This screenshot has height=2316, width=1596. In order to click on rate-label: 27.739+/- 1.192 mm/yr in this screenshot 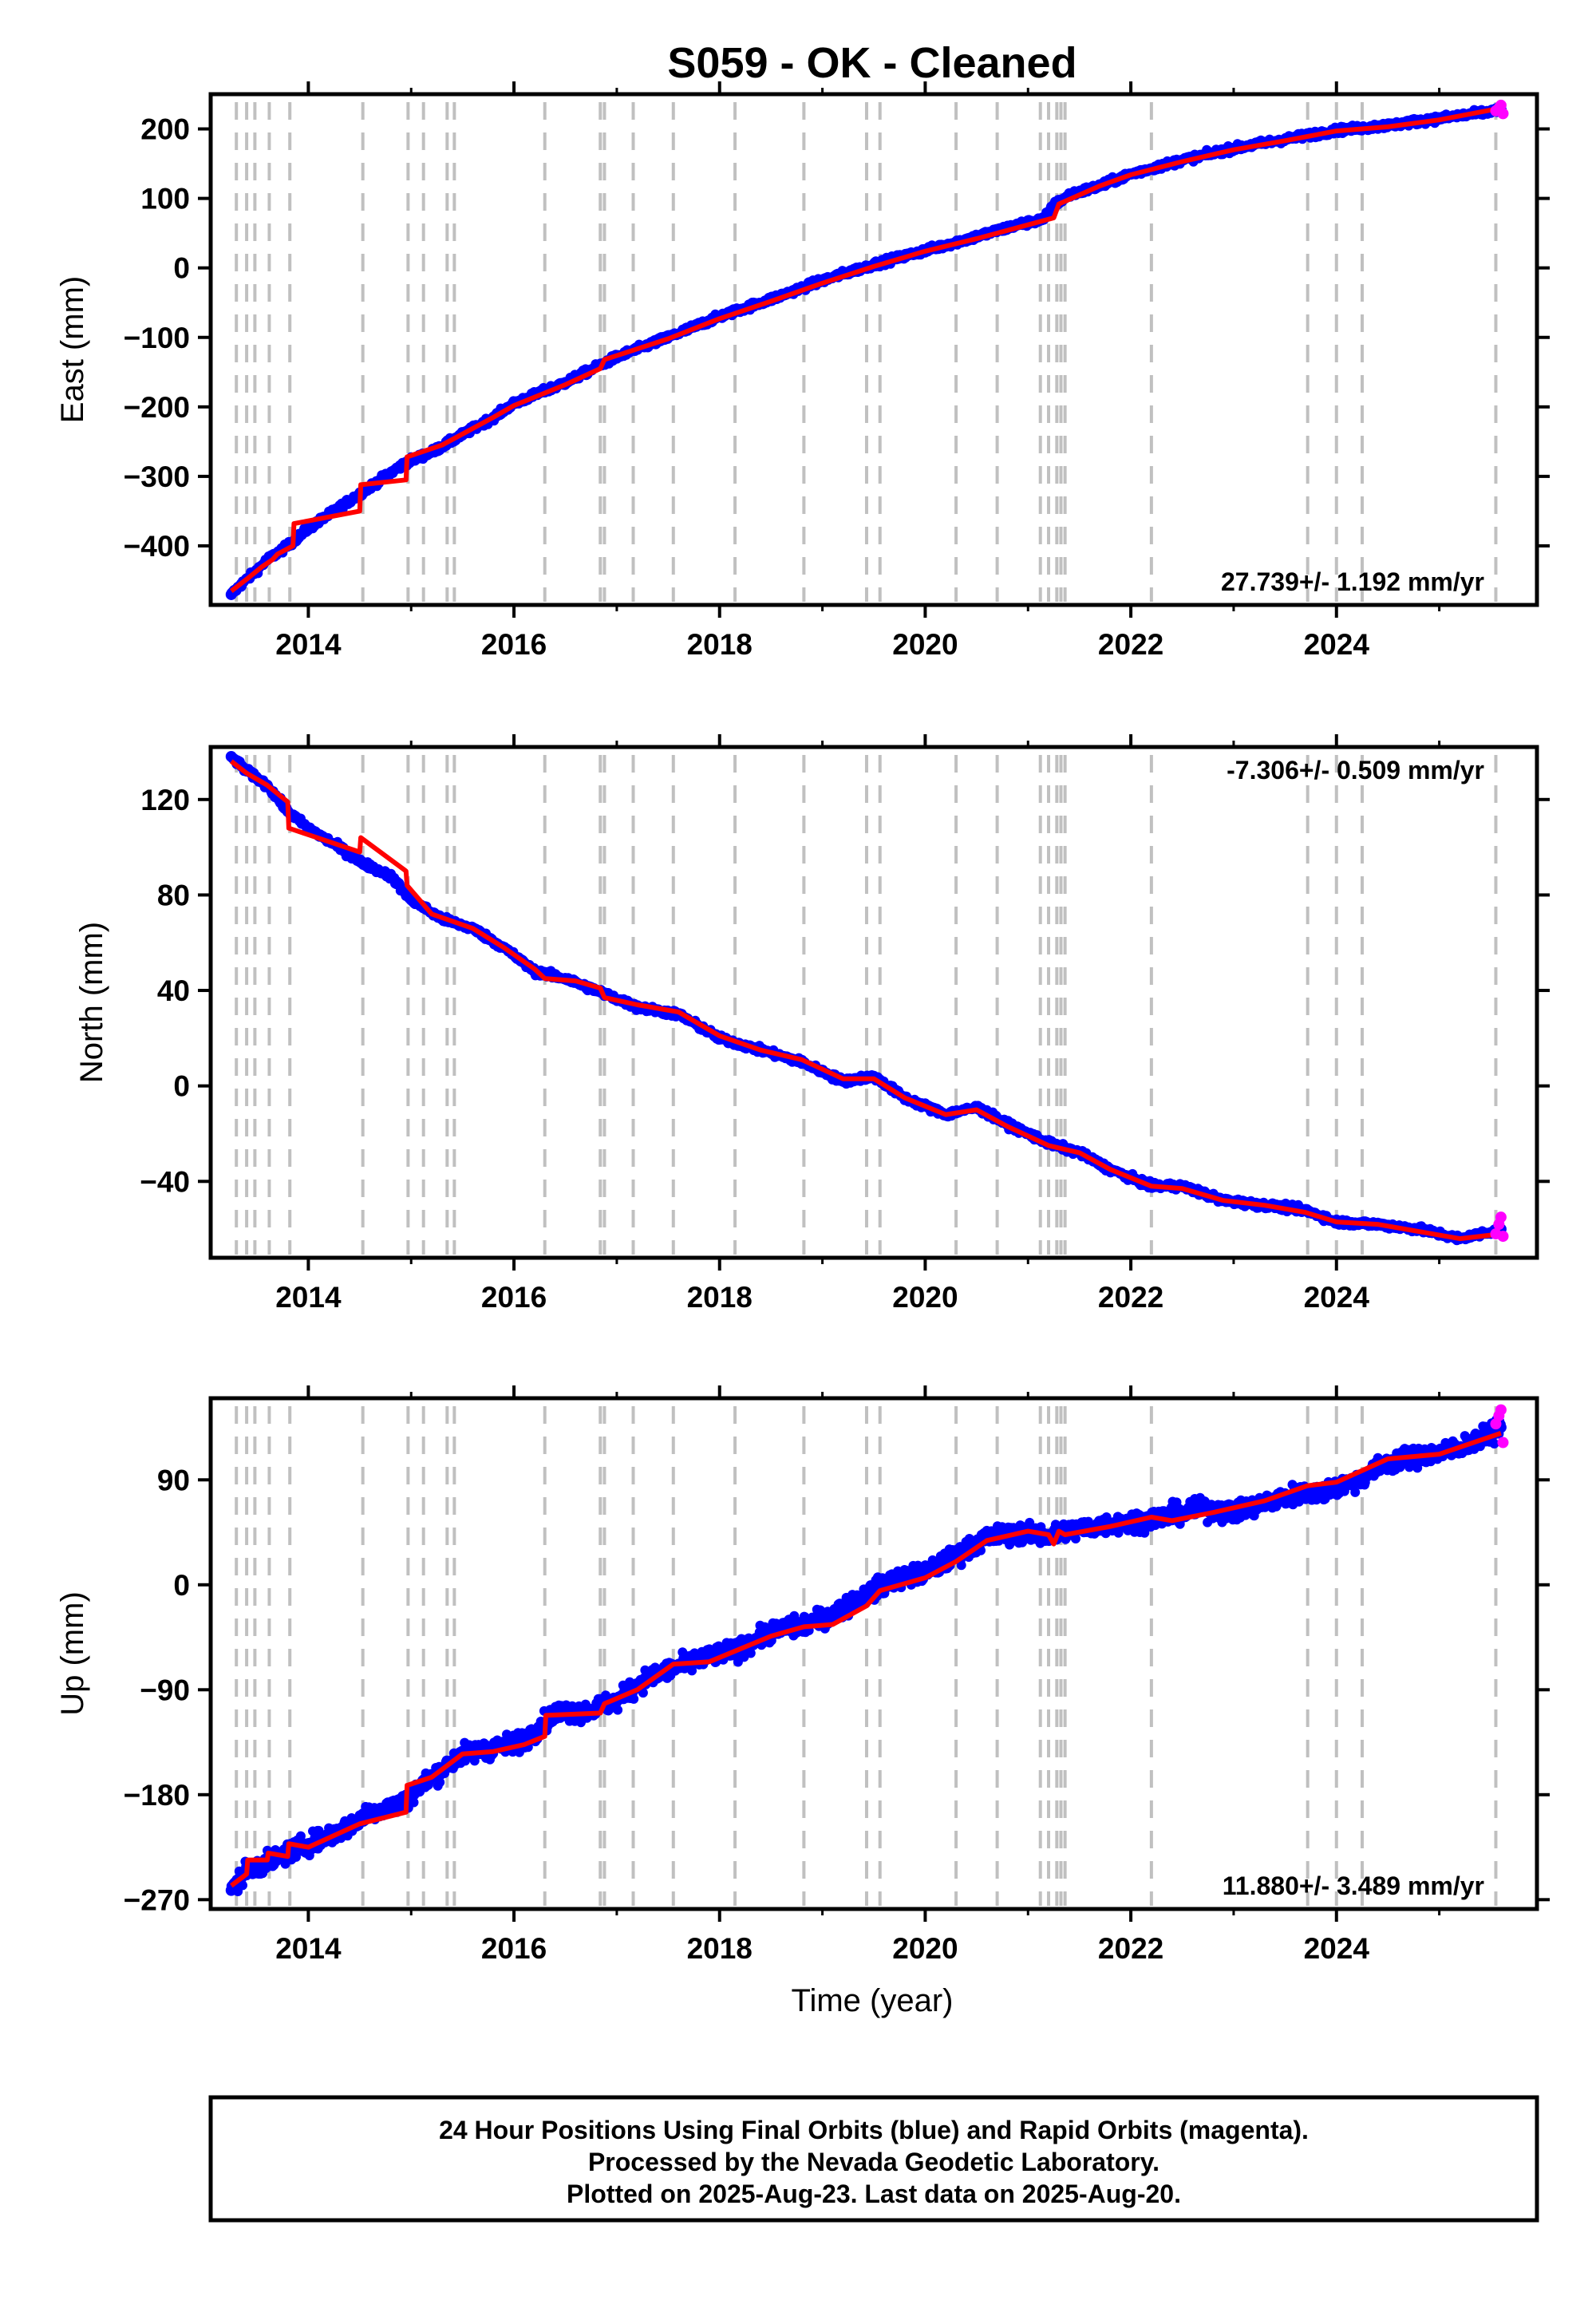, I will do `click(1352, 581)`.